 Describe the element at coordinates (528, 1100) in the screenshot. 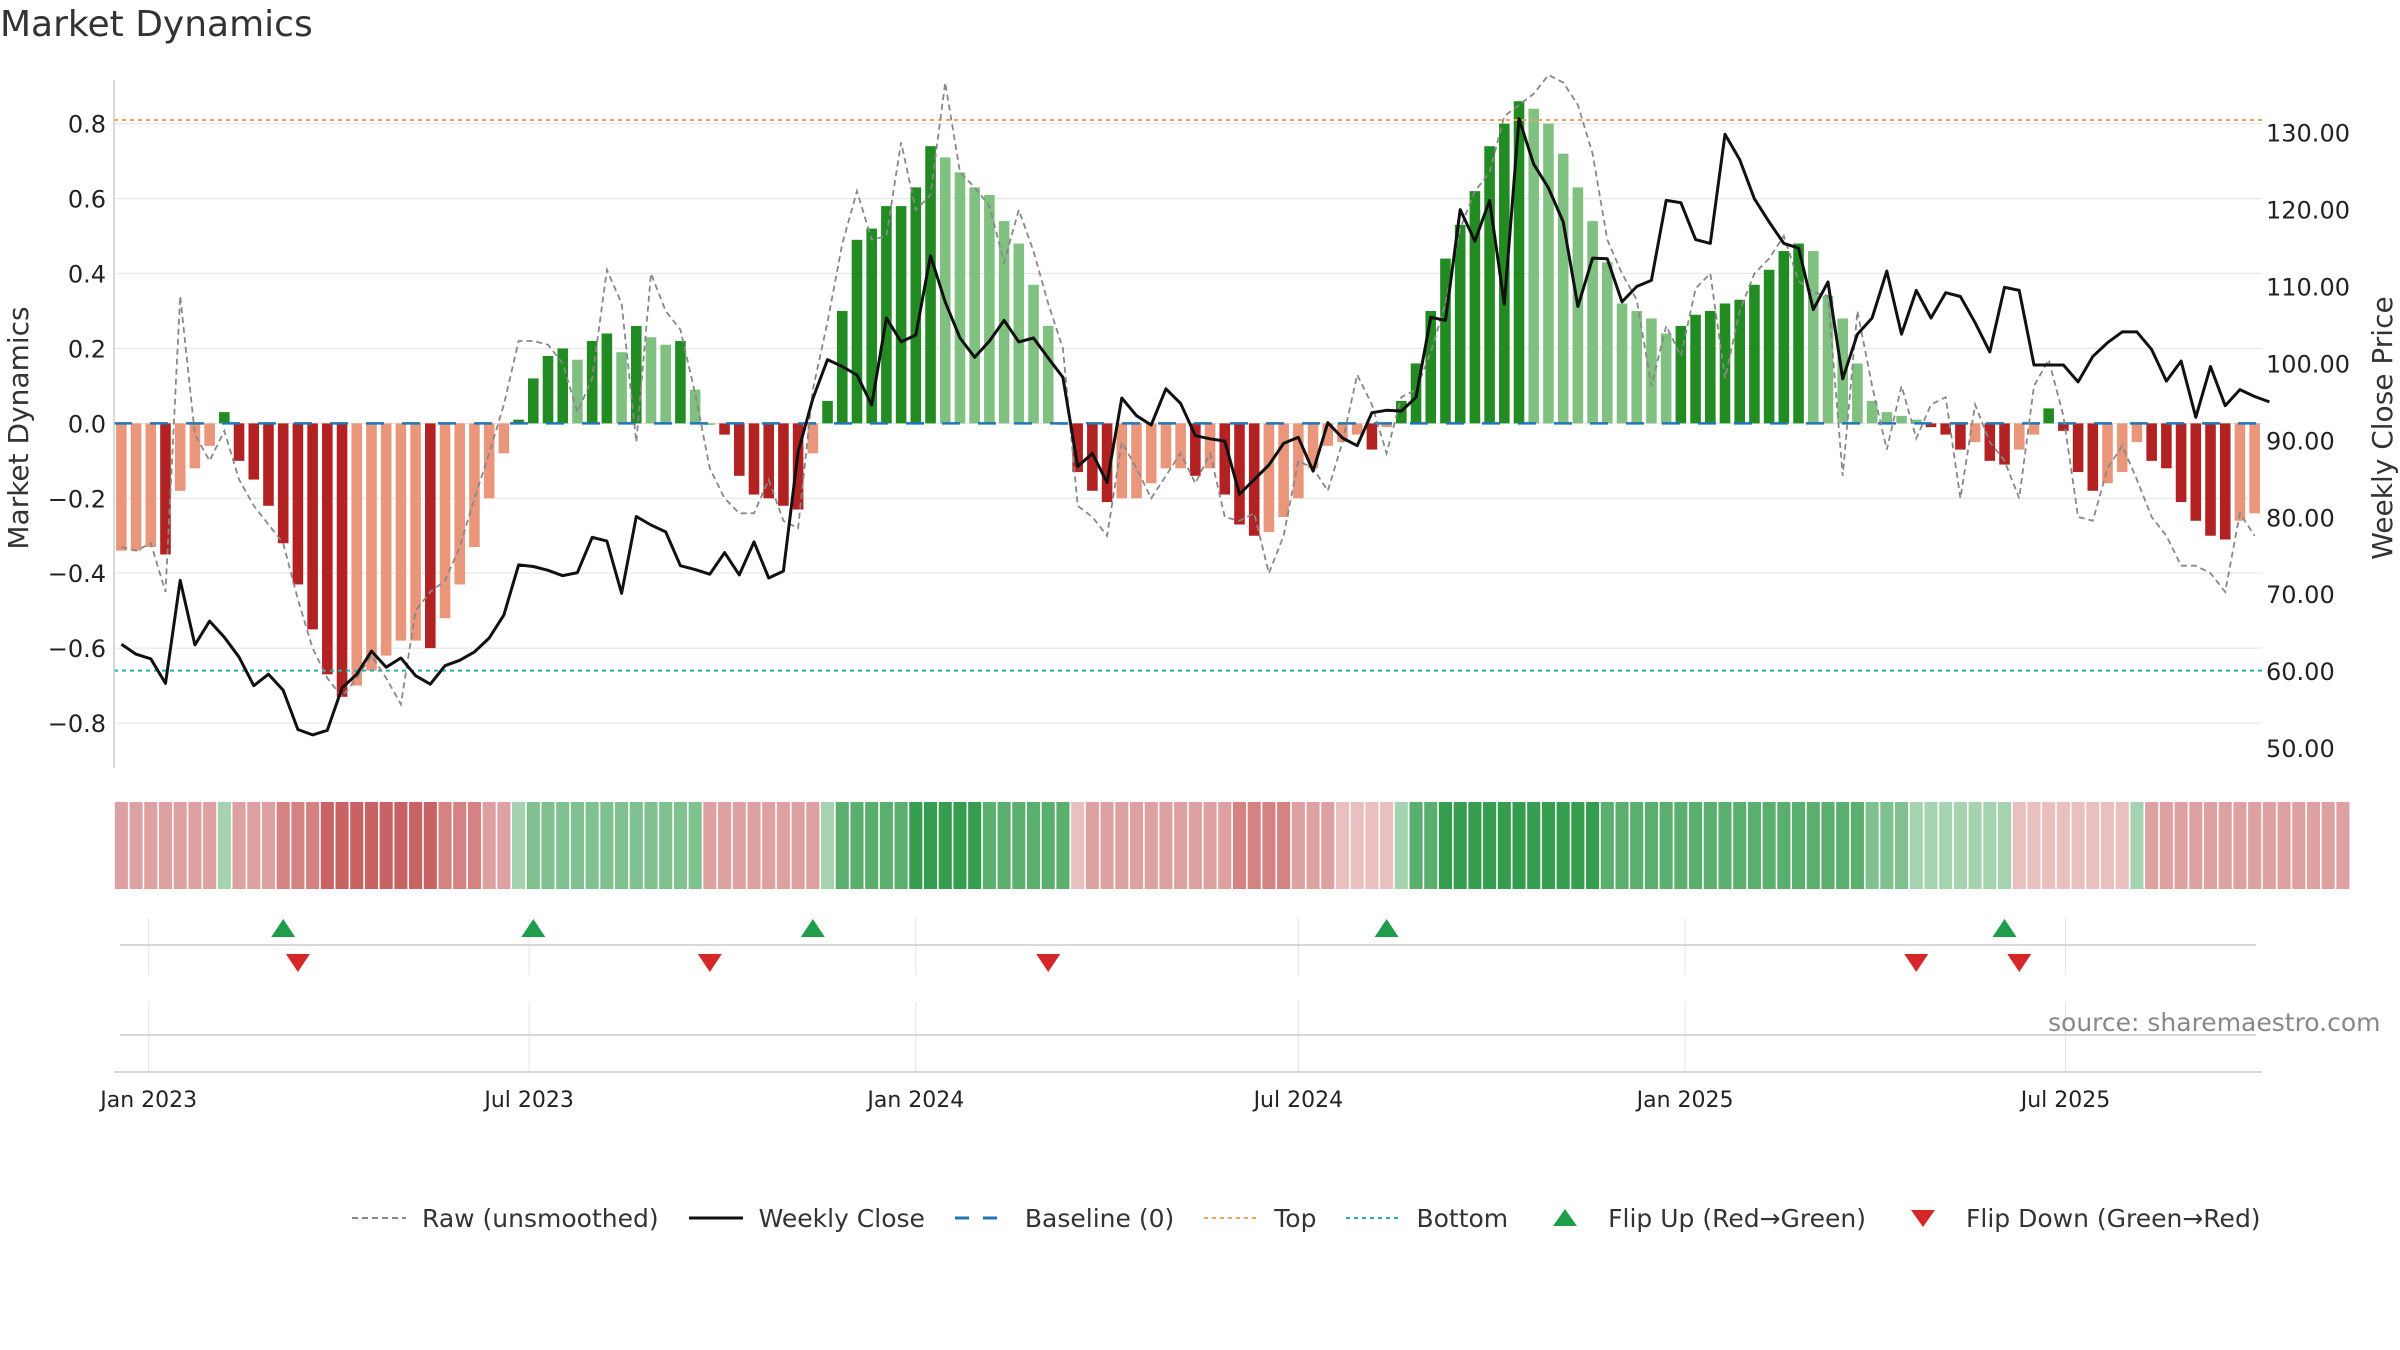

I see `x-tick-label: Jul 2023` at that location.